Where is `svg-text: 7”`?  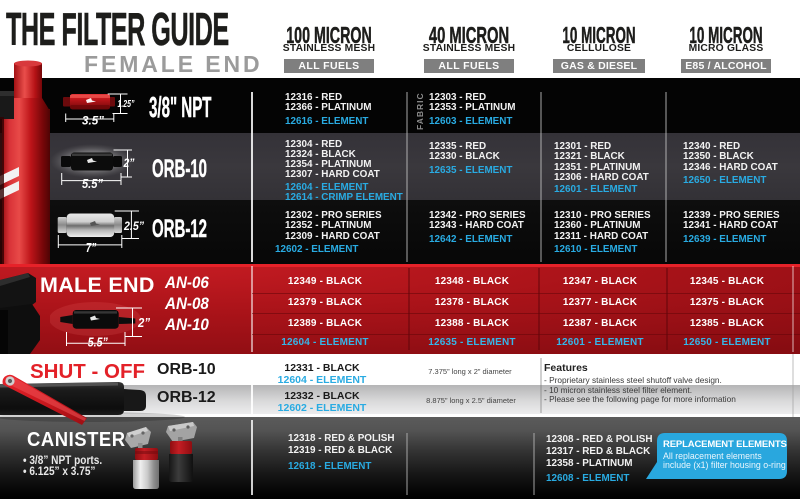 svg-text: 7” is located at coordinates (91, 248).